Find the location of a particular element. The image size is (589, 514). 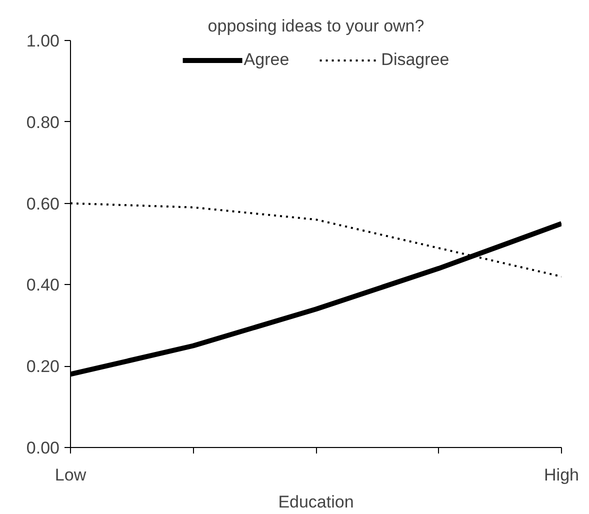

chart-title: opposing ideas to your own? is located at coordinates (316, 26).